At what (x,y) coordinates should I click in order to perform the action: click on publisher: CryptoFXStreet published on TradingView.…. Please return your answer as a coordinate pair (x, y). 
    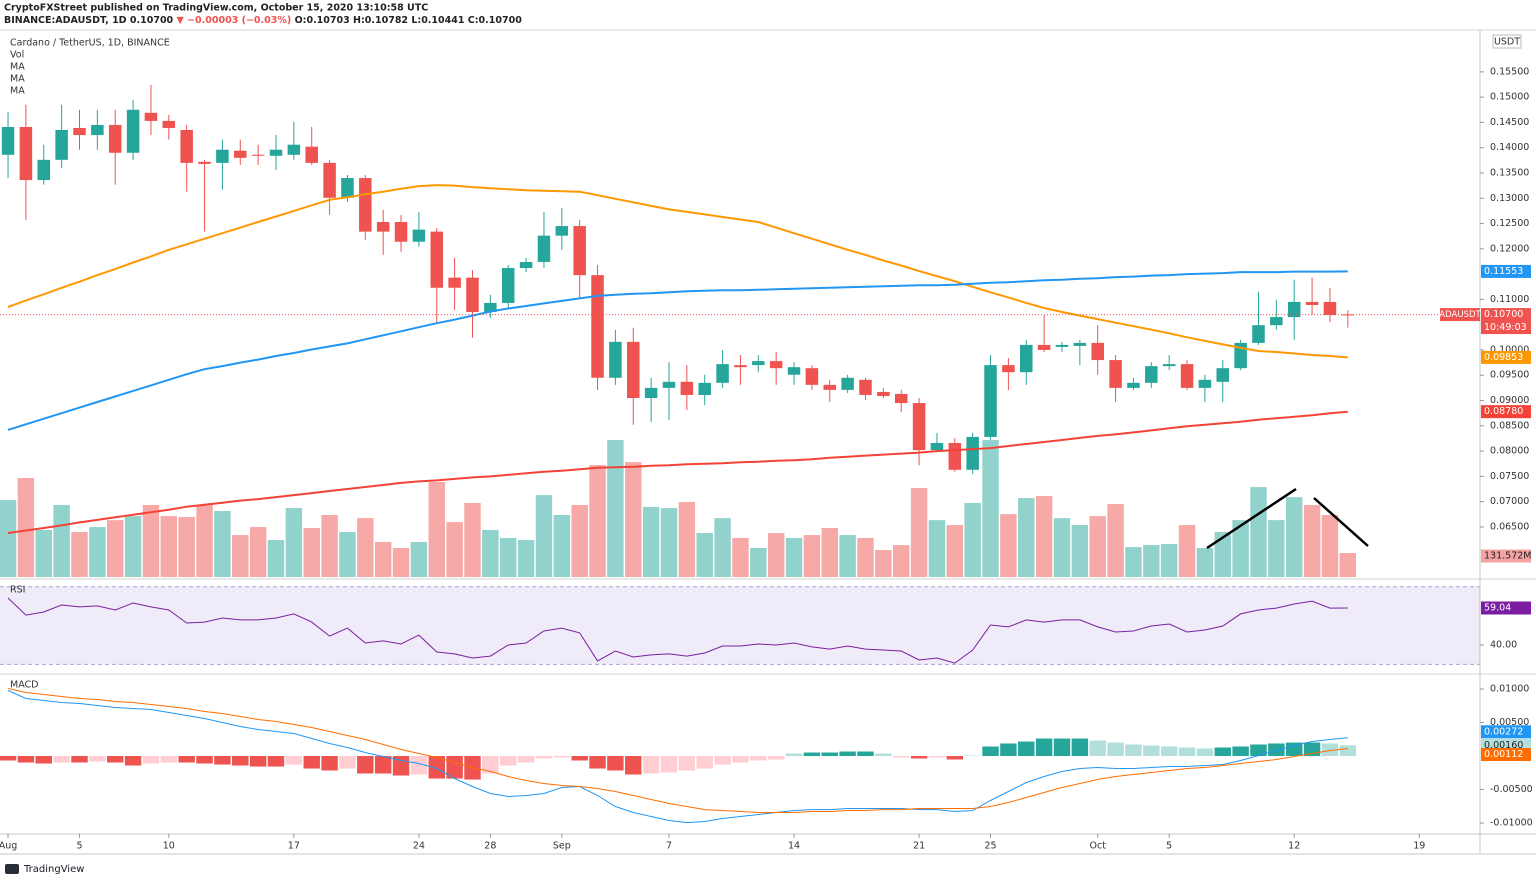
    Looking at the image, I should click on (216, 8).